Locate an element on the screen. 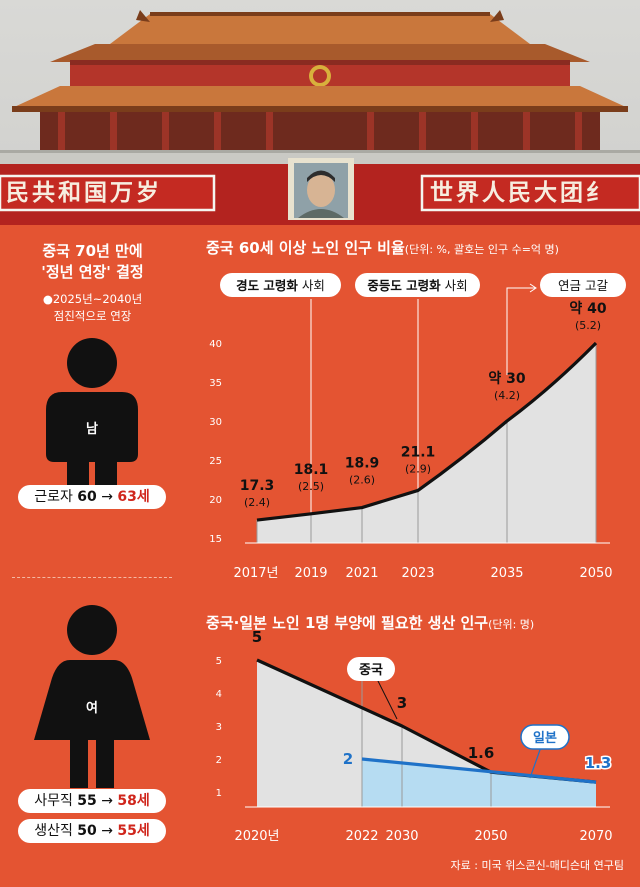 This screenshot has width=640, height=887. production-to-age: 55세 is located at coordinates (133, 831).